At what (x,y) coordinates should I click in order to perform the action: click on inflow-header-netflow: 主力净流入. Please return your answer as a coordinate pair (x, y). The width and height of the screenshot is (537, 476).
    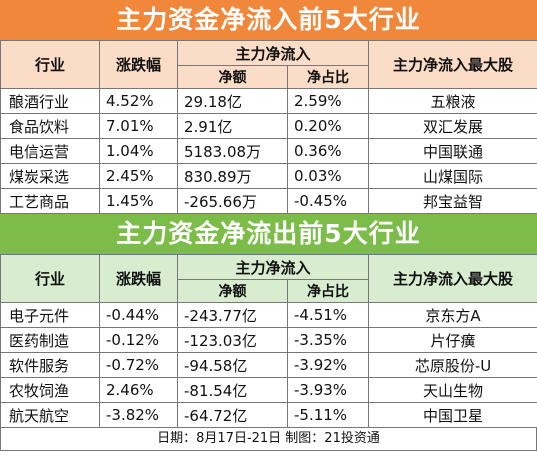
    Looking at the image, I should click on (273, 53).